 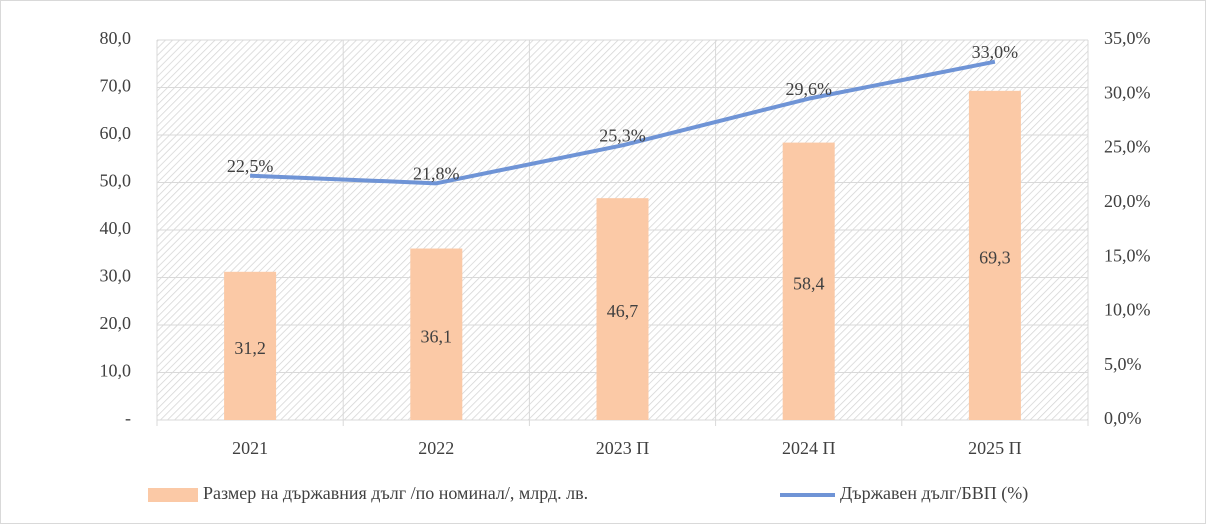 I want to click on line-value-label: 29,6%, so click(x=808, y=89).